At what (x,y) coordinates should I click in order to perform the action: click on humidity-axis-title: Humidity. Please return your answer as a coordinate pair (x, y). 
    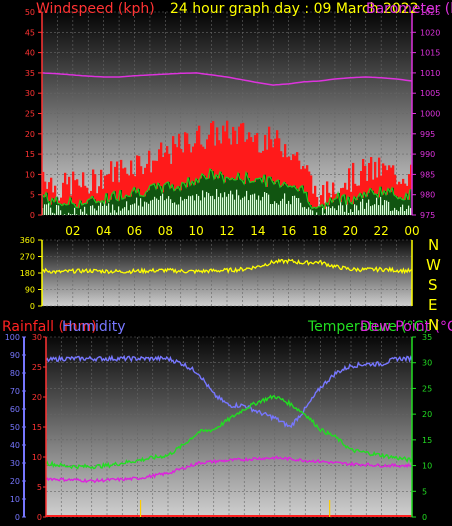
    Looking at the image, I should click on (93, 327).